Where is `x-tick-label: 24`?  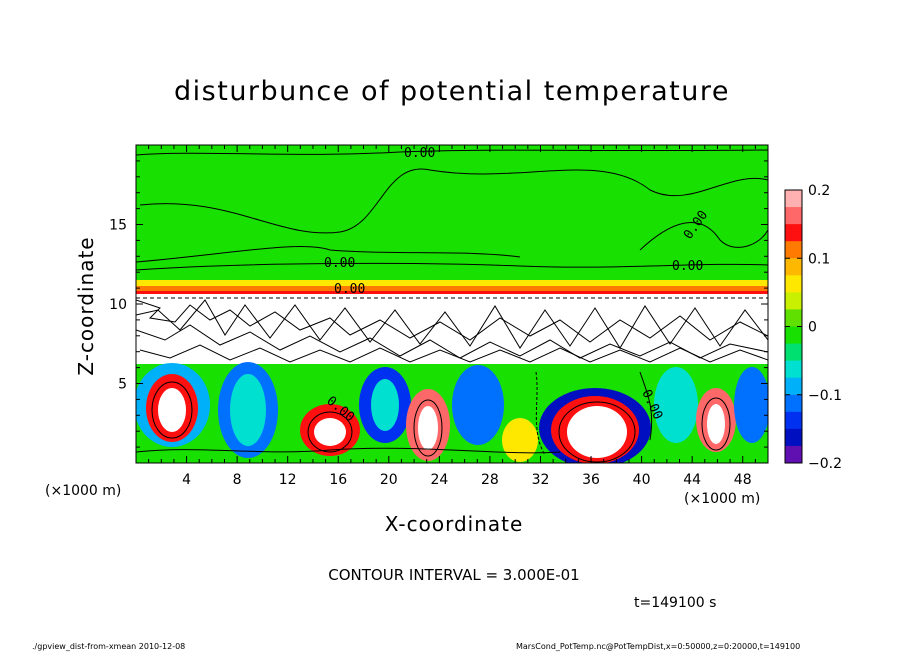
x-tick-label: 24 is located at coordinates (439, 480).